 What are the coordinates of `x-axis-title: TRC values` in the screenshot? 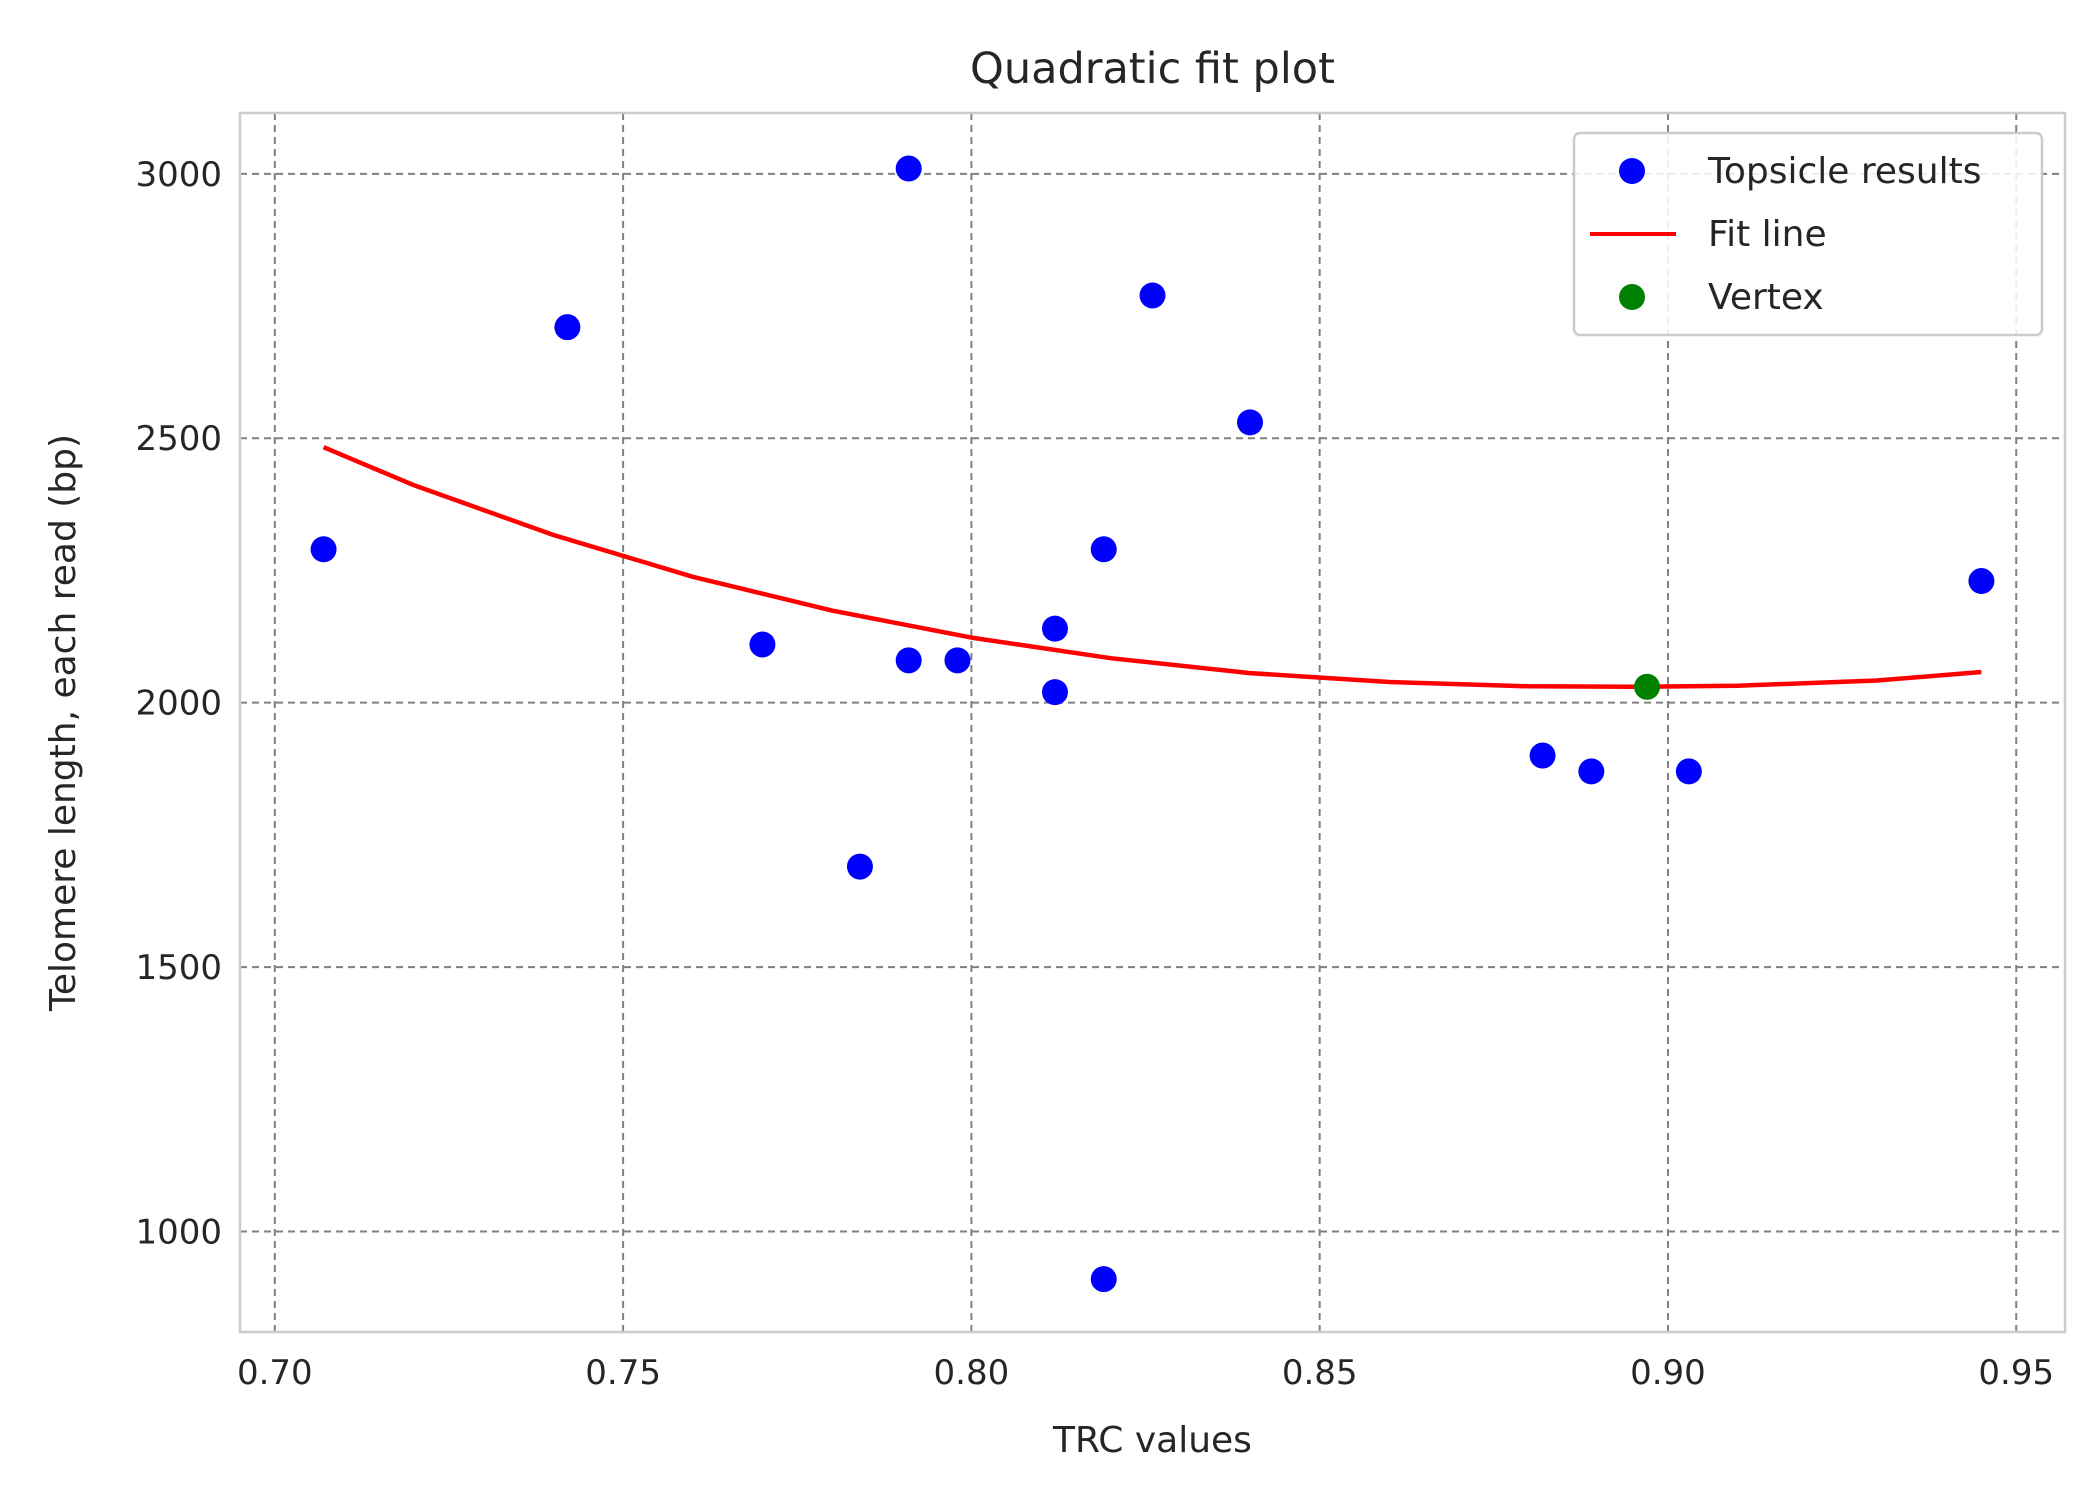 It's located at (1152, 1440).